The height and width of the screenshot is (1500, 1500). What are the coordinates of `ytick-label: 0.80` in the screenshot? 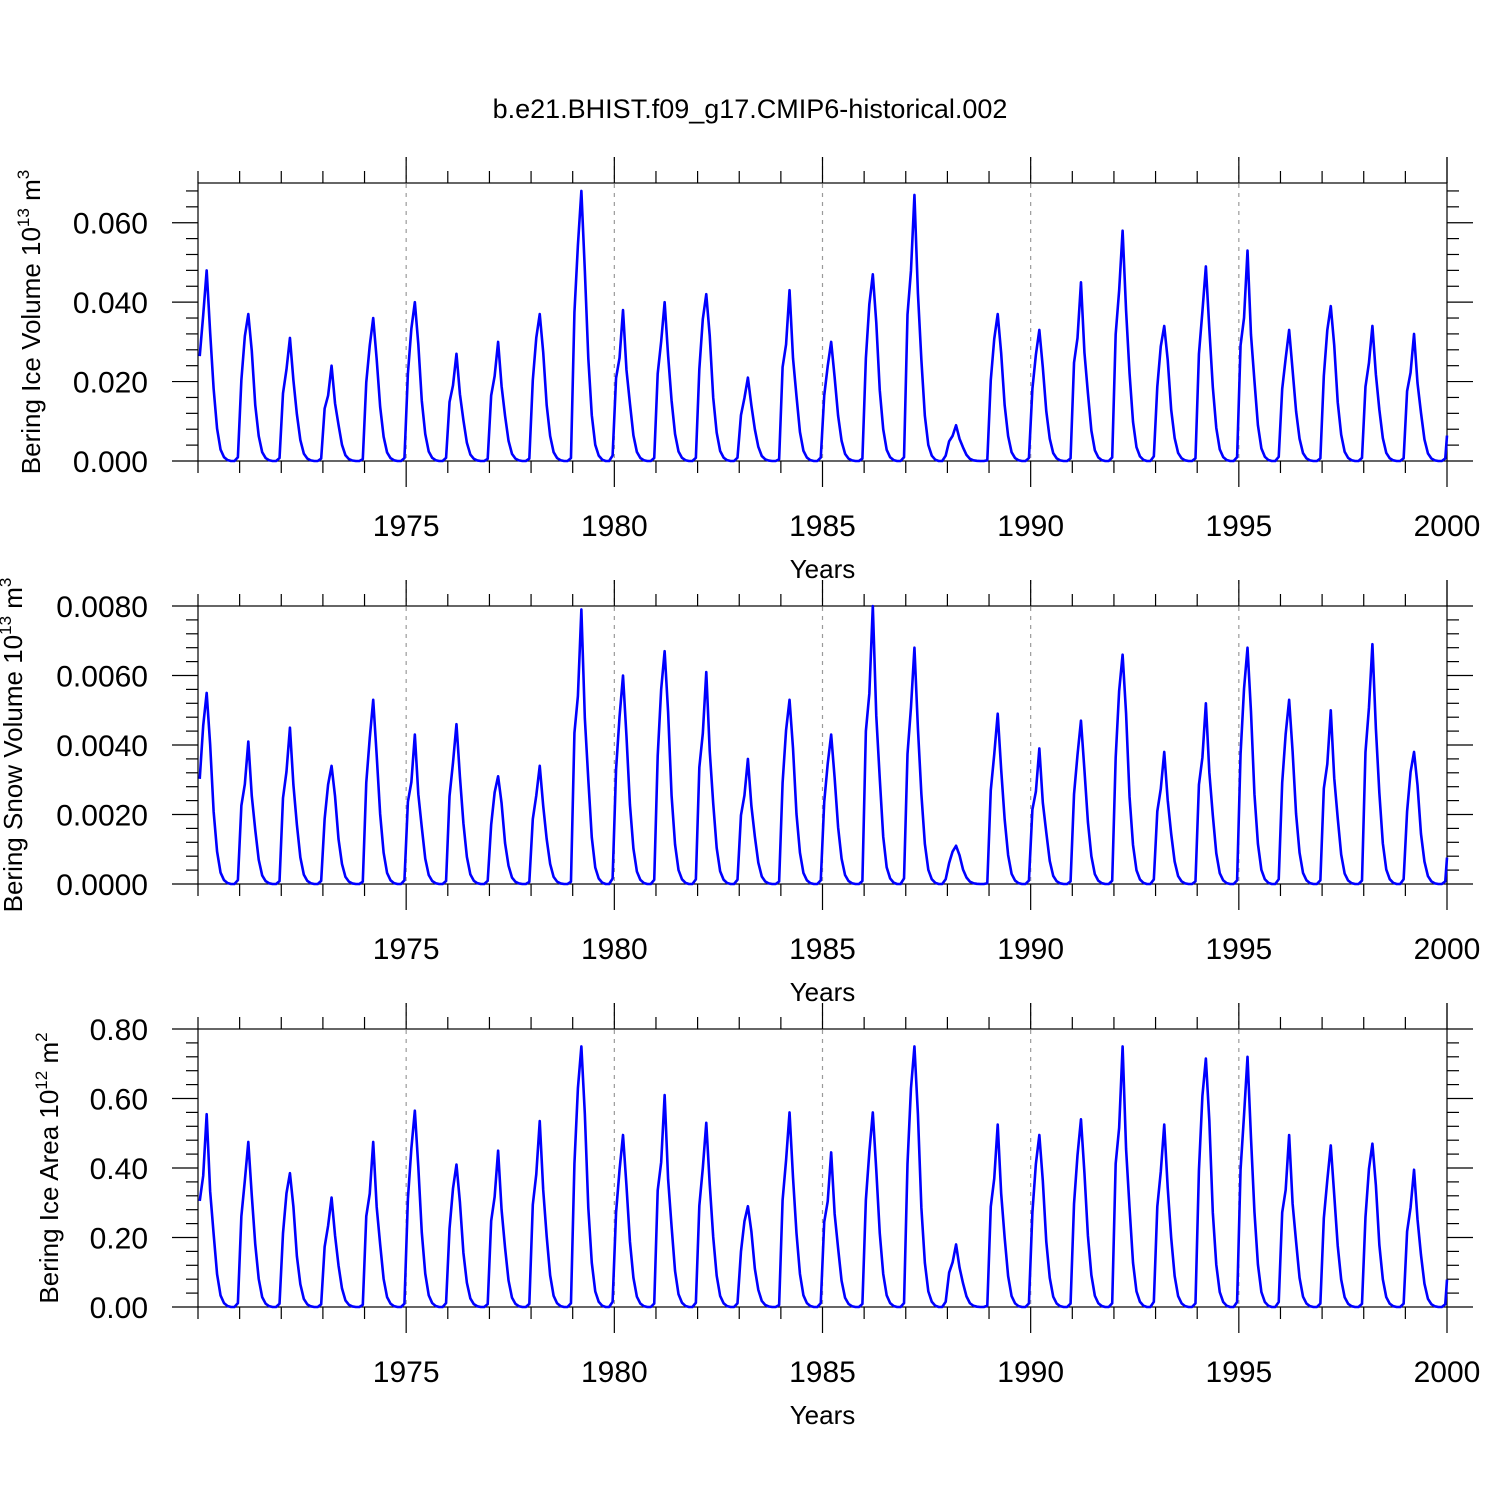 It's located at (119, 1030).